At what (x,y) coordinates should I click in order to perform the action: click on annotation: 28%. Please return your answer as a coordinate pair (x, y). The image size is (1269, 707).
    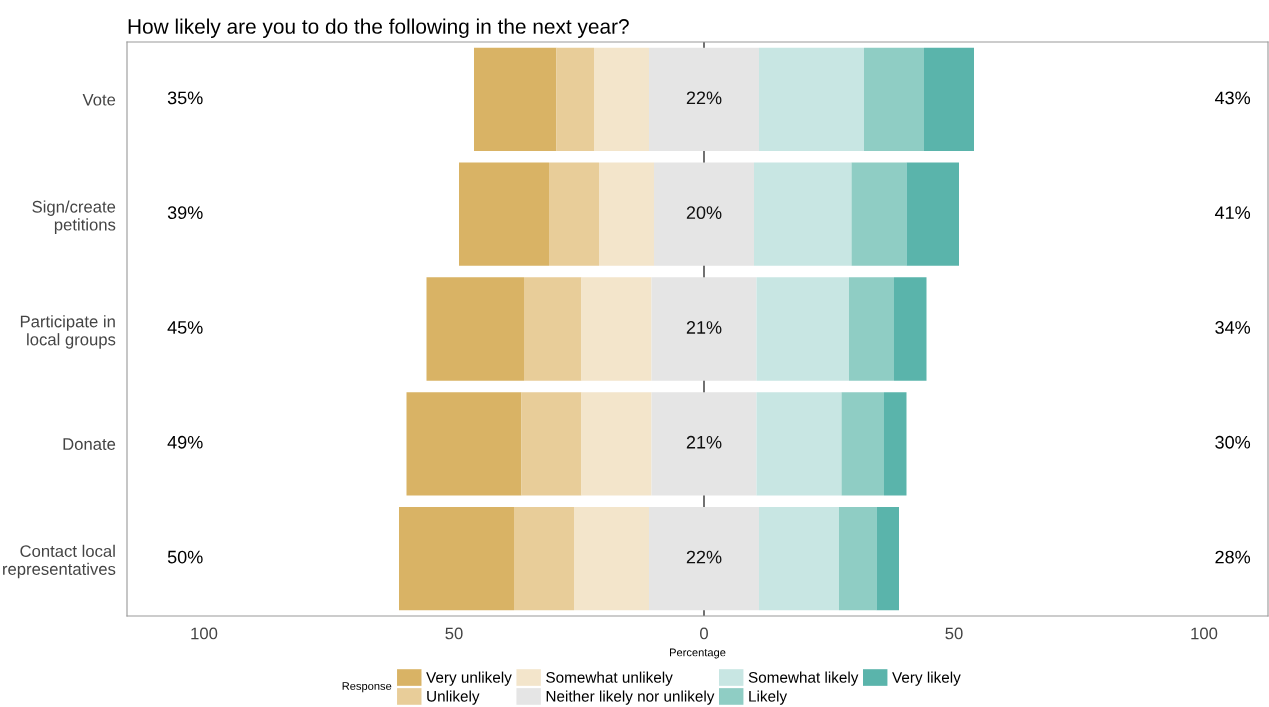
    Looking at the image, I should click on (1233, 557).